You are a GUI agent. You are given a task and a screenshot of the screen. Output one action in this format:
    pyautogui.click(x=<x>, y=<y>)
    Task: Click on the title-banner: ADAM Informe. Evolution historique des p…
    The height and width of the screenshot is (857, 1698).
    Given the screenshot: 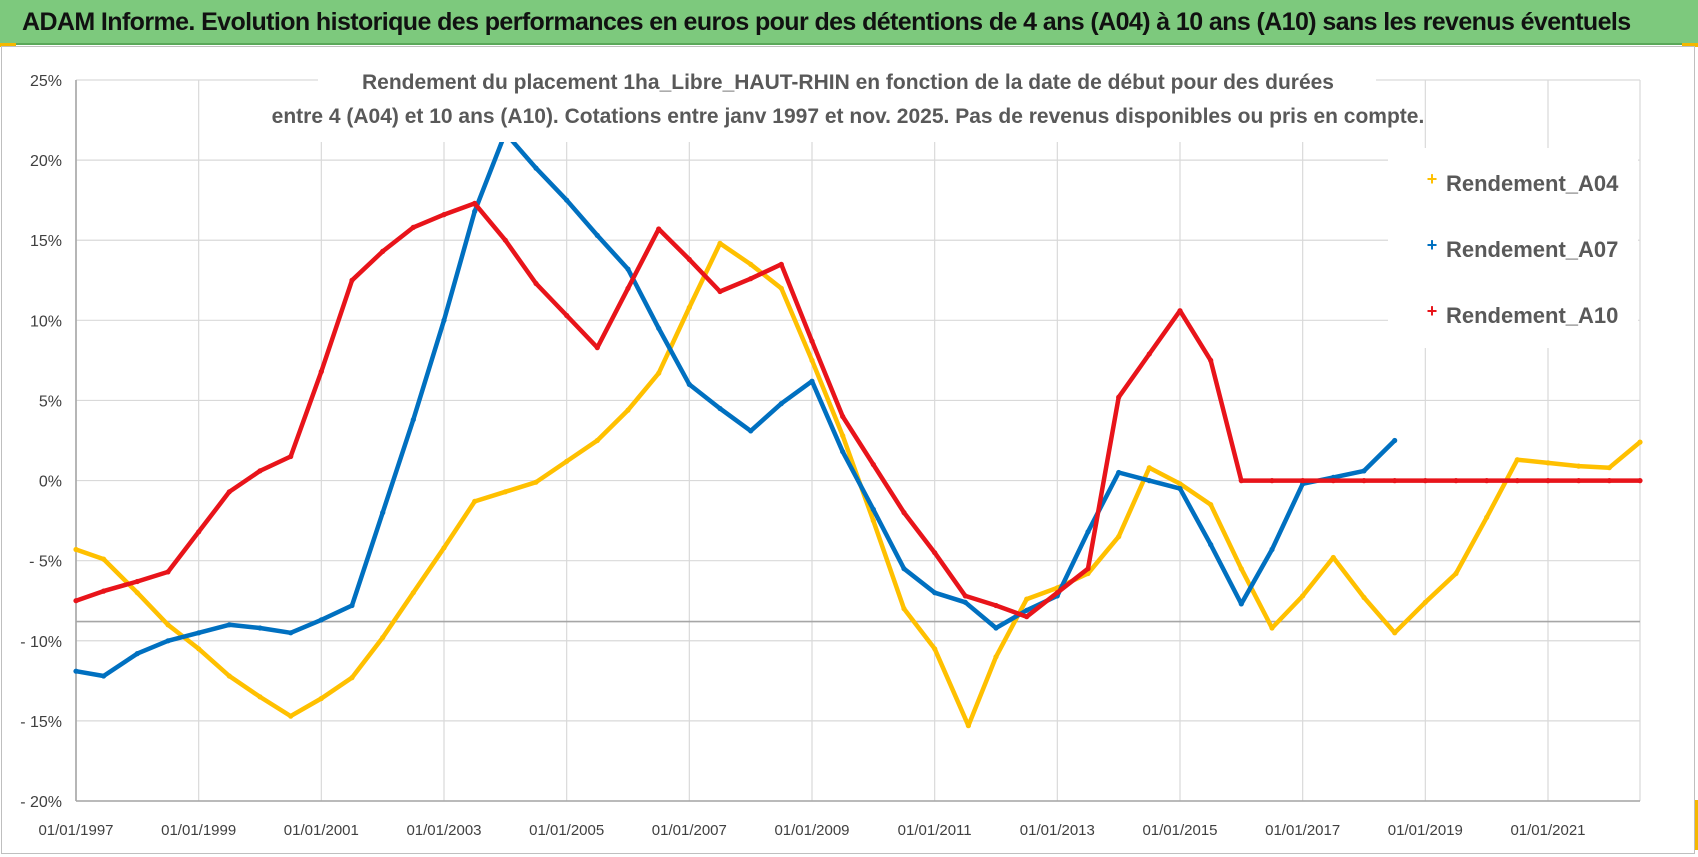 What is the action you would take?
    pyautogui.click(x=849, y=22)
    